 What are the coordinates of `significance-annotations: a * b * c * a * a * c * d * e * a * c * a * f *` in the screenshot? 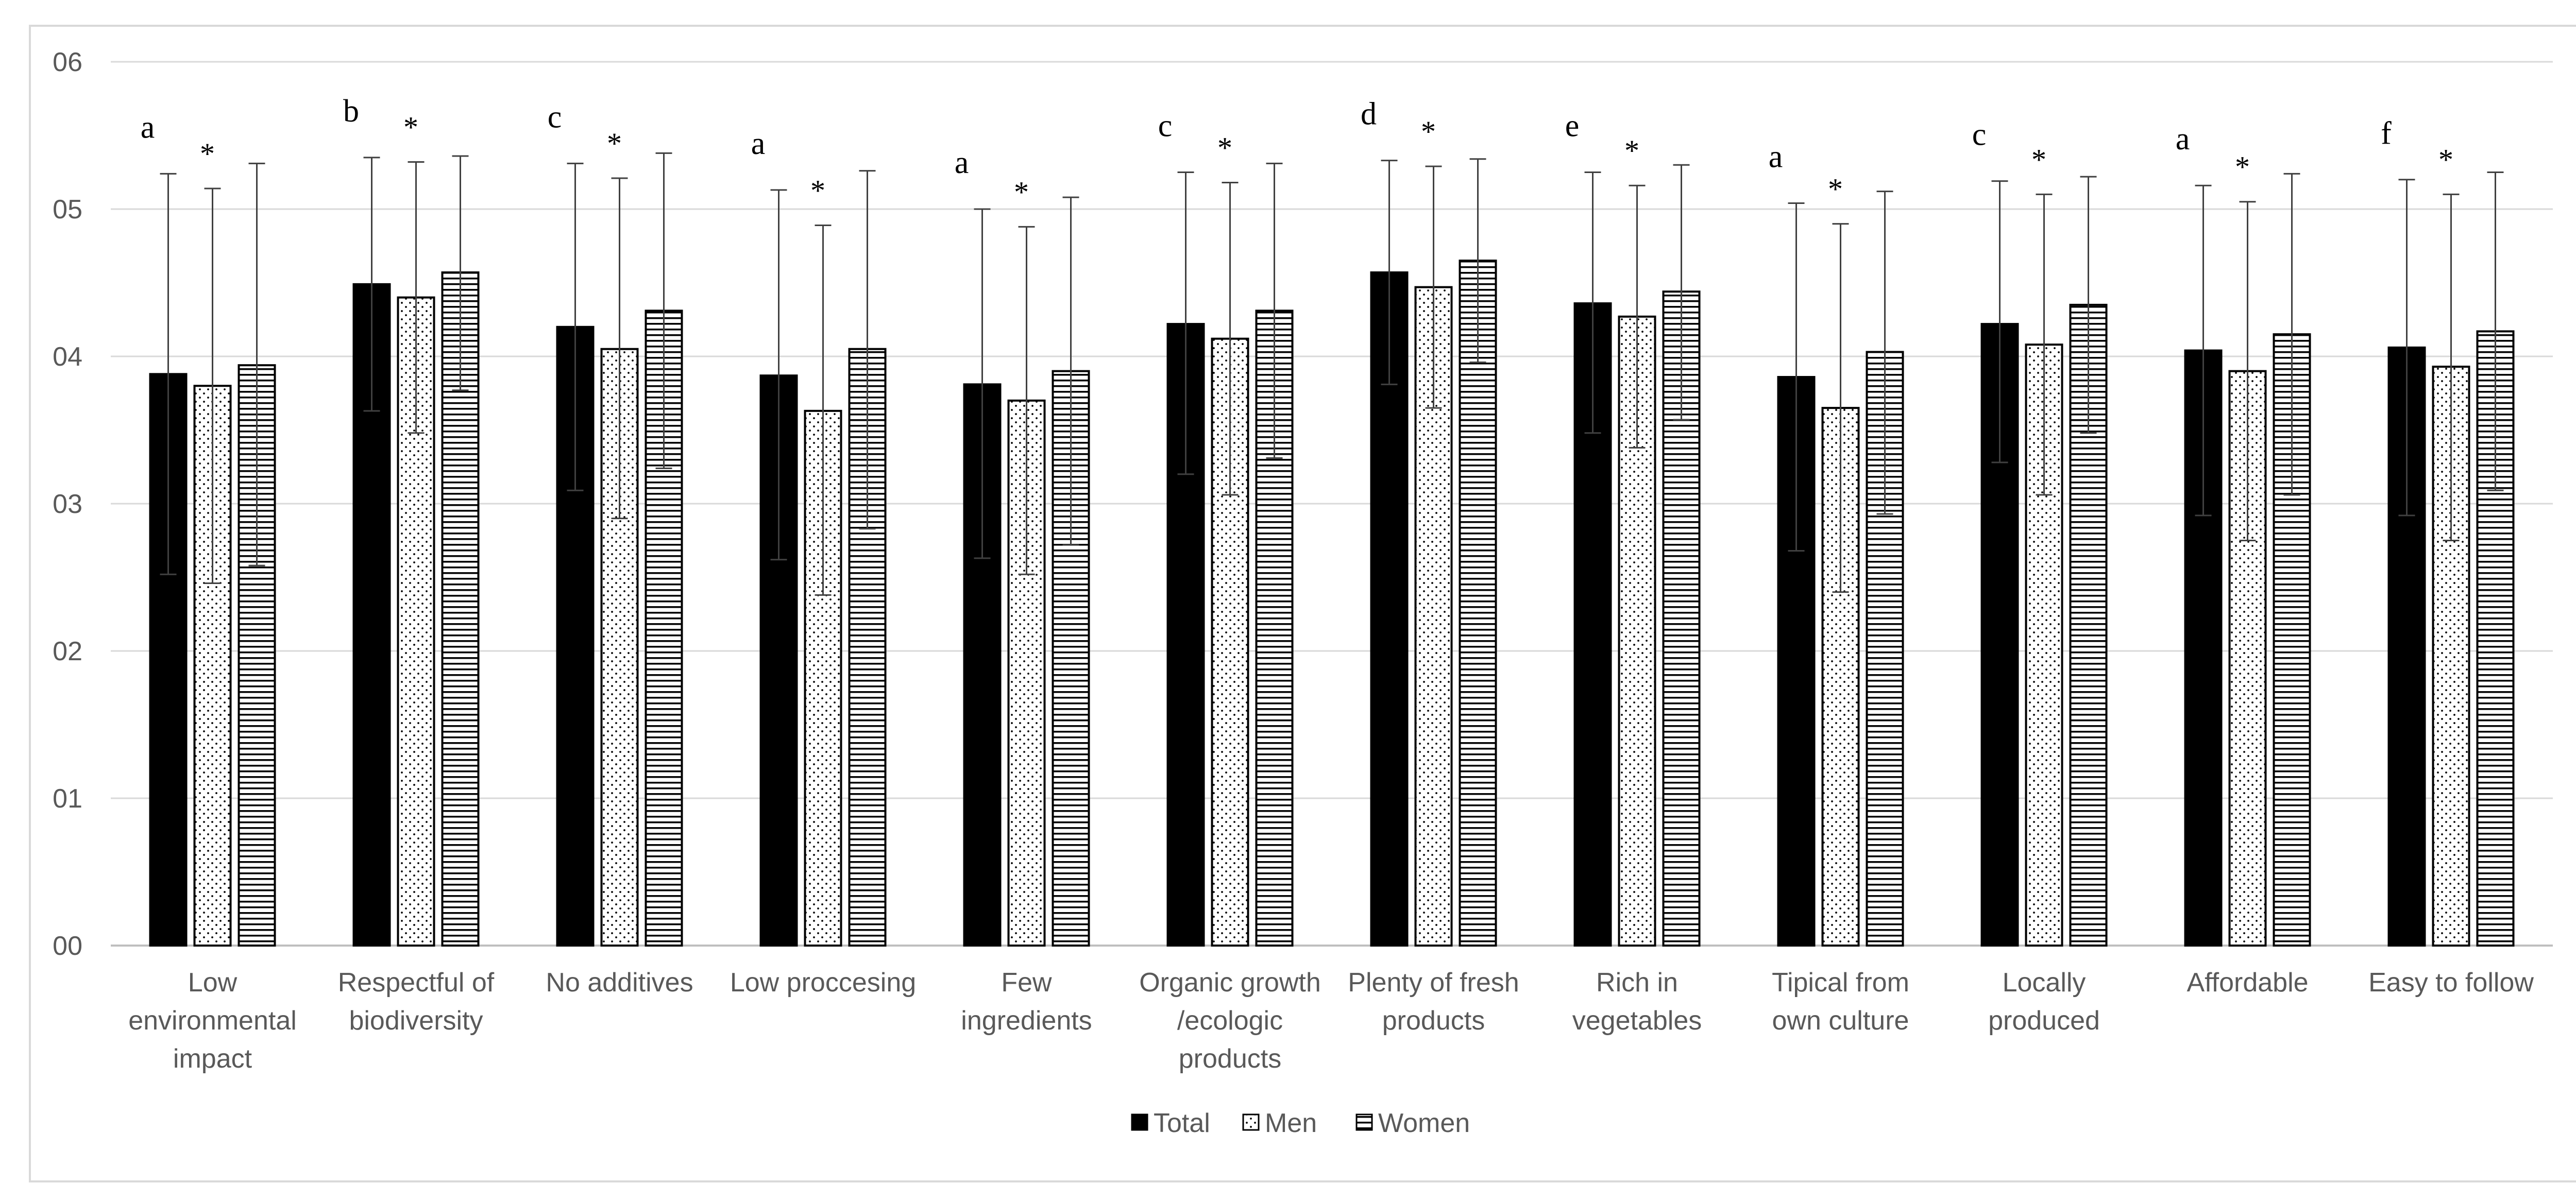 It's located at (1297, 152).